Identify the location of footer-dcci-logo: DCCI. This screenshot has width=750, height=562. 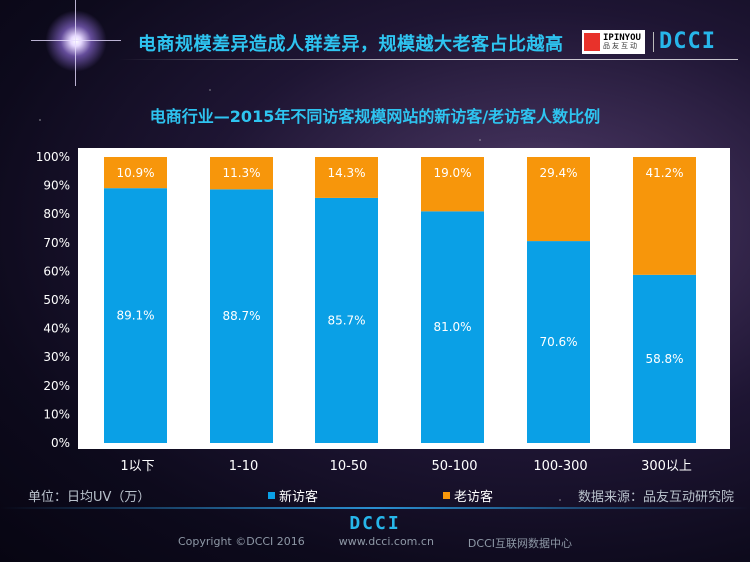
(375, 523).